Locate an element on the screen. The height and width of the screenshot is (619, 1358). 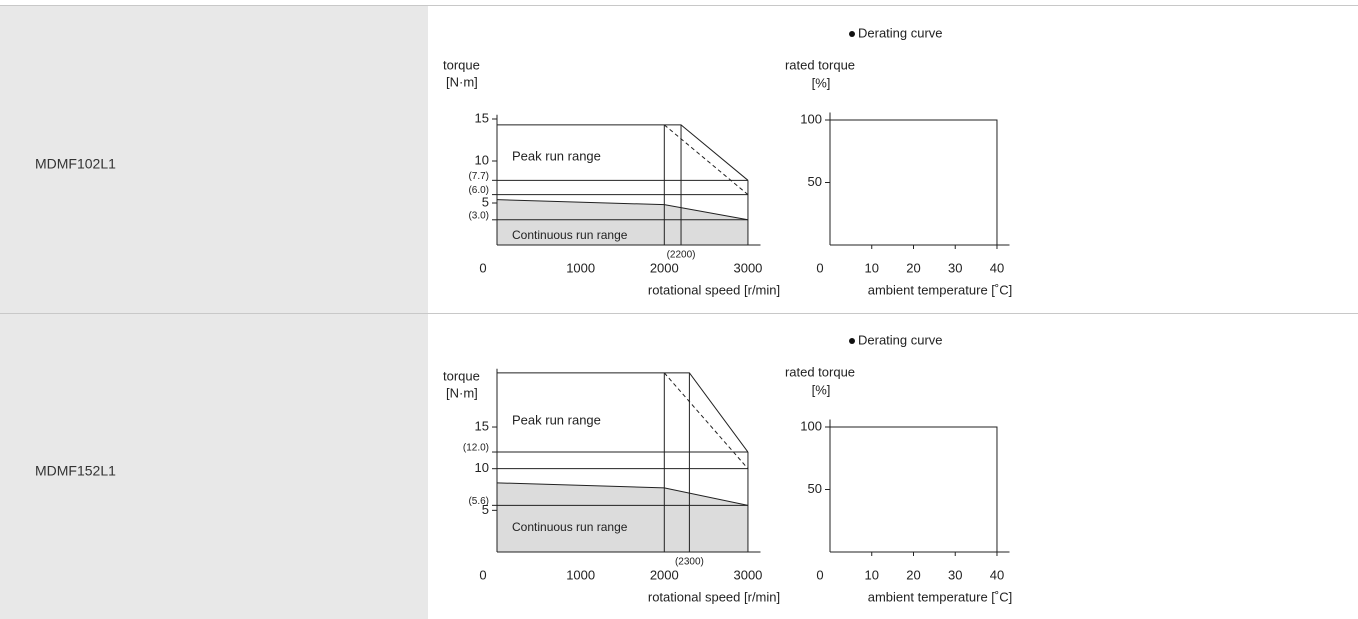
y-tick-label: (3.0) is located at coordinates (478, 215).